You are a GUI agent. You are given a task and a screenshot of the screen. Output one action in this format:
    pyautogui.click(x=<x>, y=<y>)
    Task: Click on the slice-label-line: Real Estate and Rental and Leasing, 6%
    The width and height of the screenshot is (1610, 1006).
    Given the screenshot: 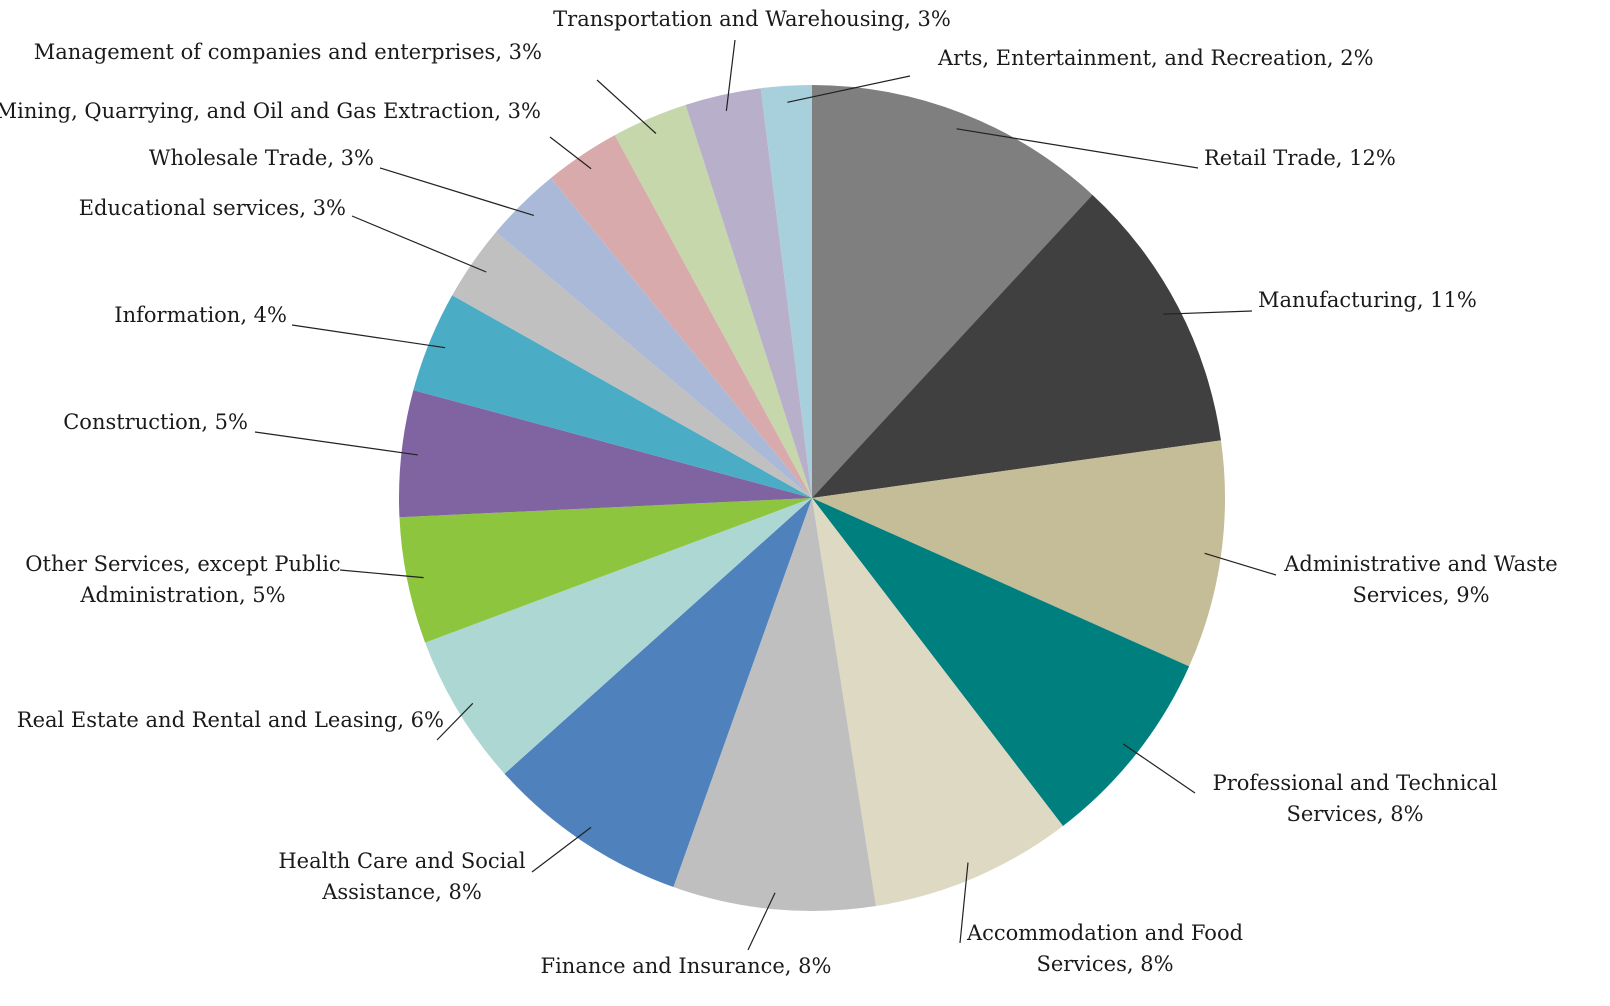 What is the action you would take?
    pyautogui.click(x=230, y=720)
    